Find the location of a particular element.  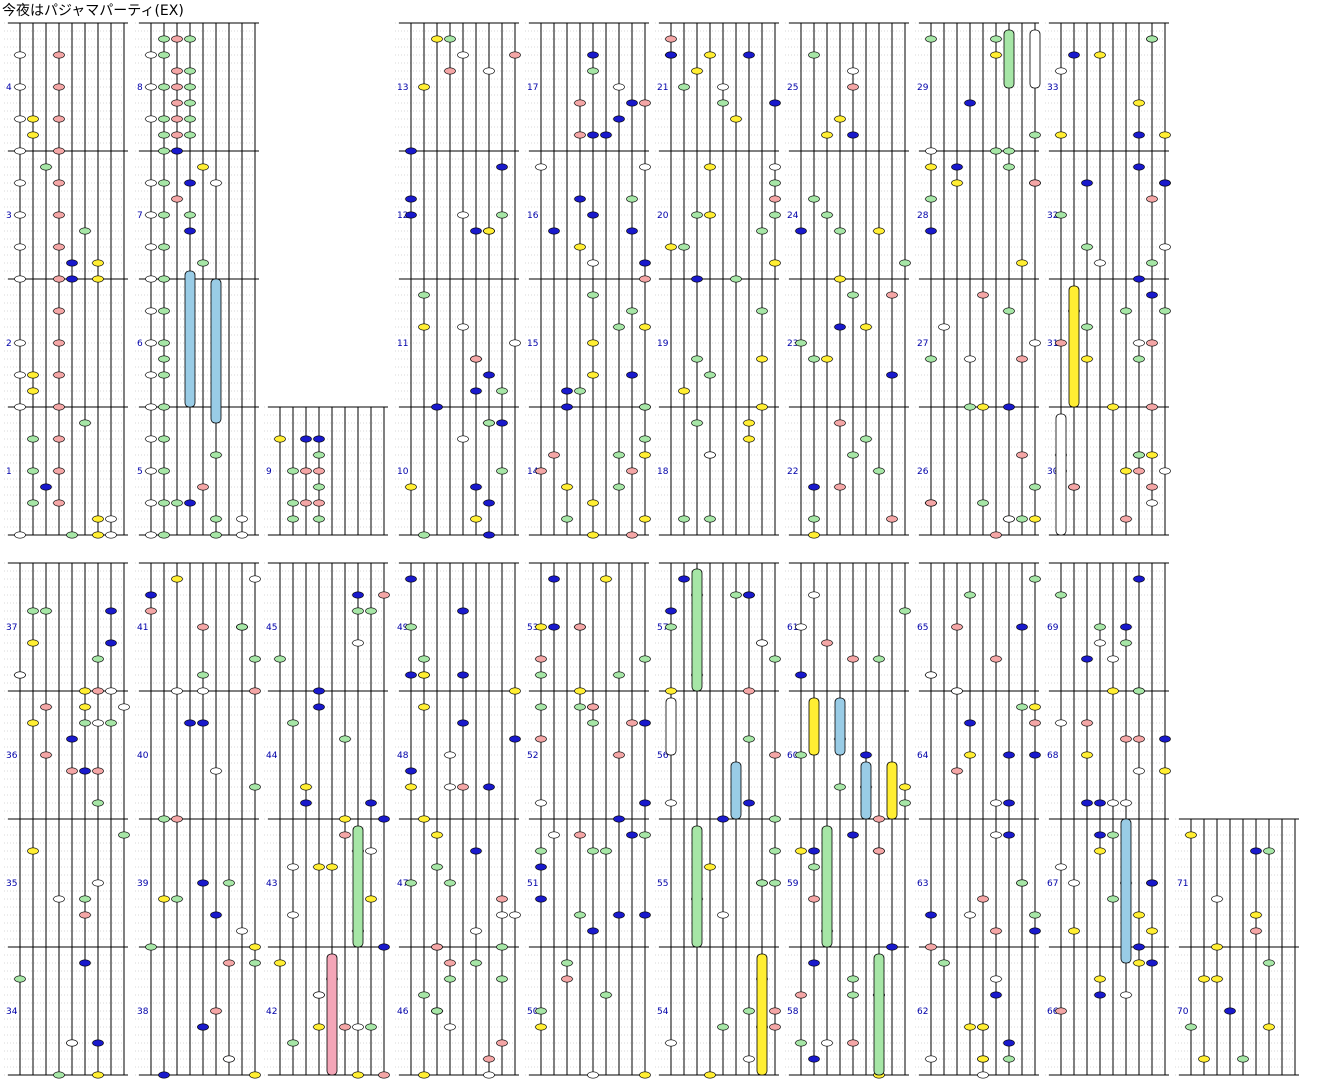

measure-number: 24 is located at coordinates (793, 216).